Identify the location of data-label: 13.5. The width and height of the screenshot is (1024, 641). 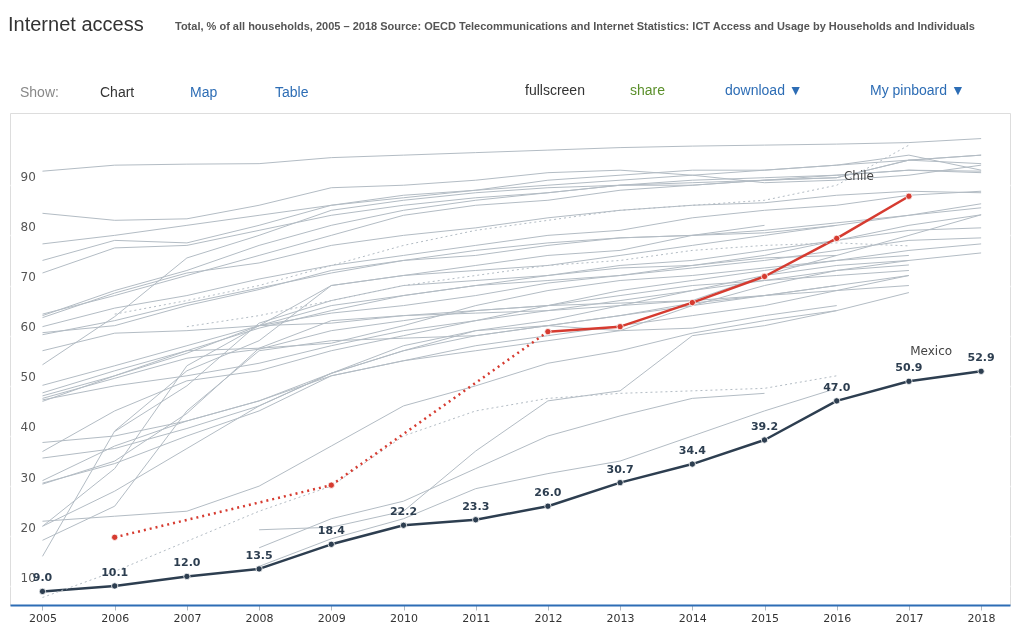
(259, 555).